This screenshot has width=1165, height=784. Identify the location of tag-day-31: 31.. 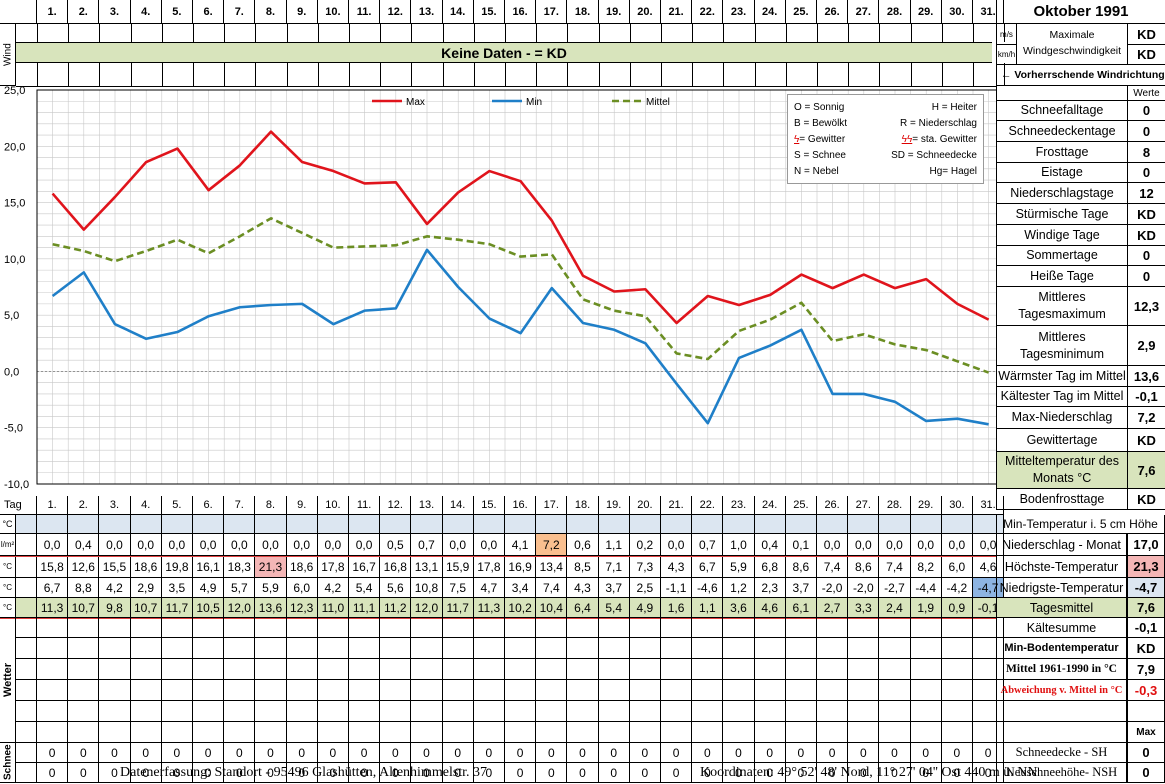
(989, 505).